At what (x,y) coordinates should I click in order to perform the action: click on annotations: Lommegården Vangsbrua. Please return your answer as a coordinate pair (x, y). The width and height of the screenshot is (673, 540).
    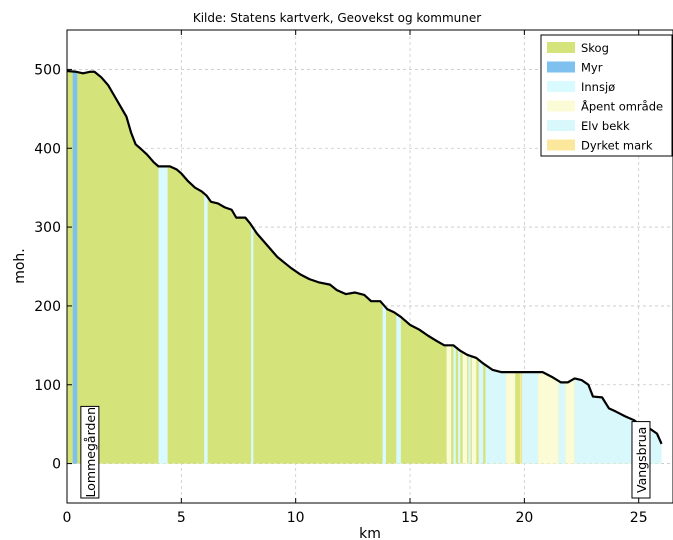
    Looking at the image, I should click on (365, 452).